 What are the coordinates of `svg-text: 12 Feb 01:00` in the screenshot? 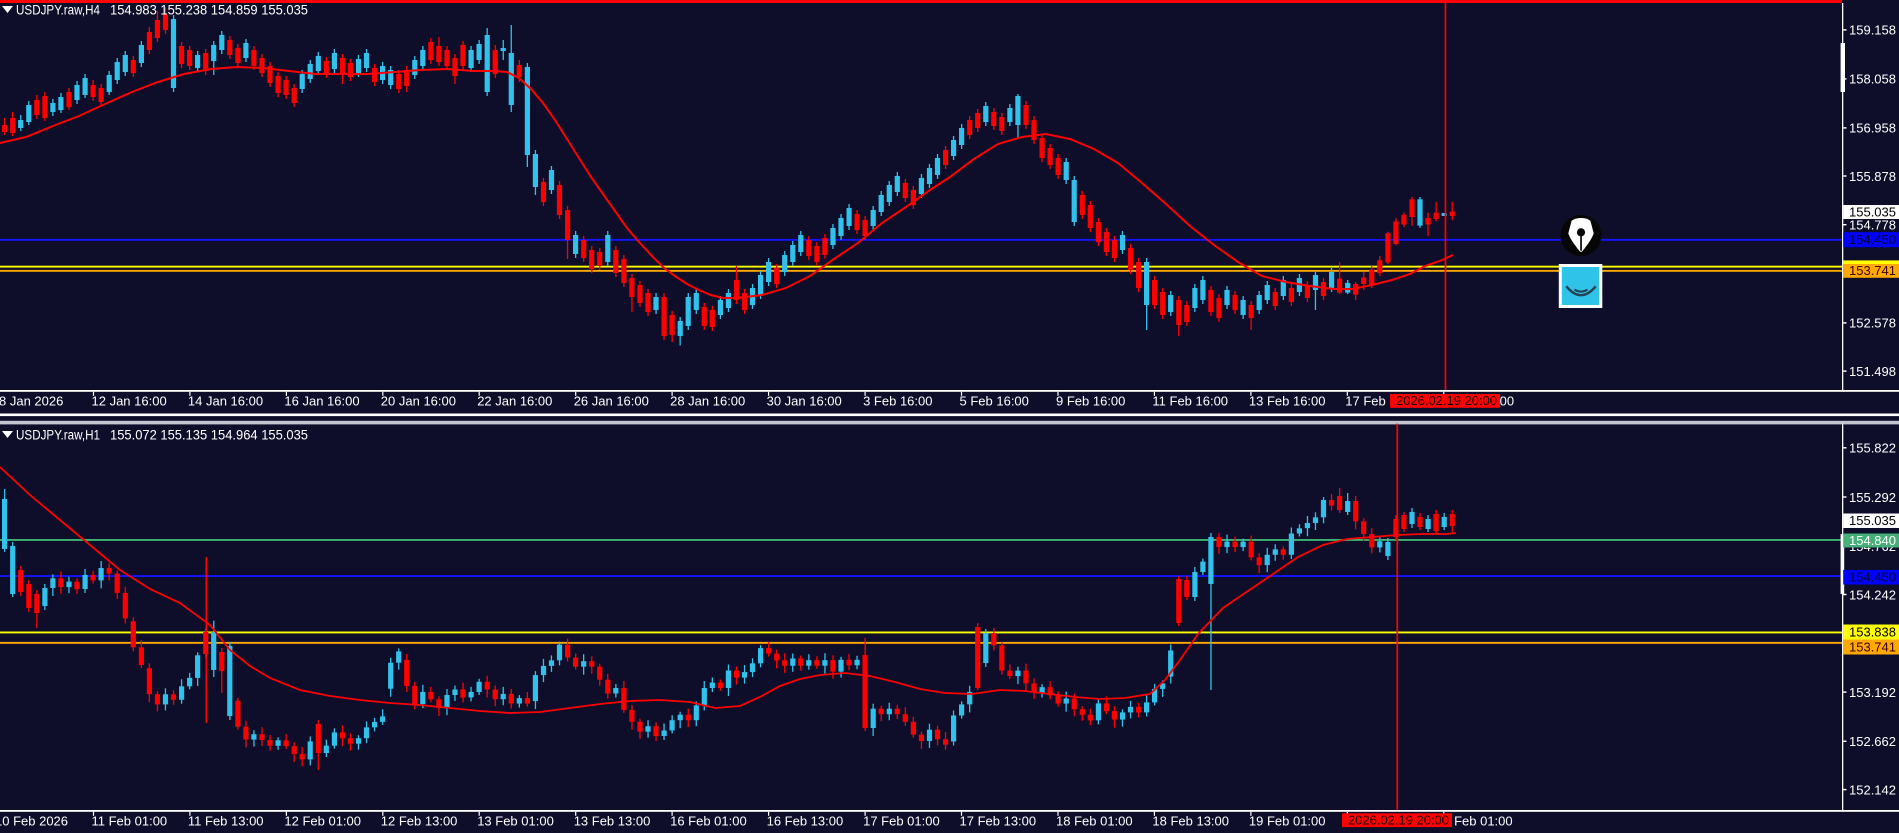 It's located at (322, 821).